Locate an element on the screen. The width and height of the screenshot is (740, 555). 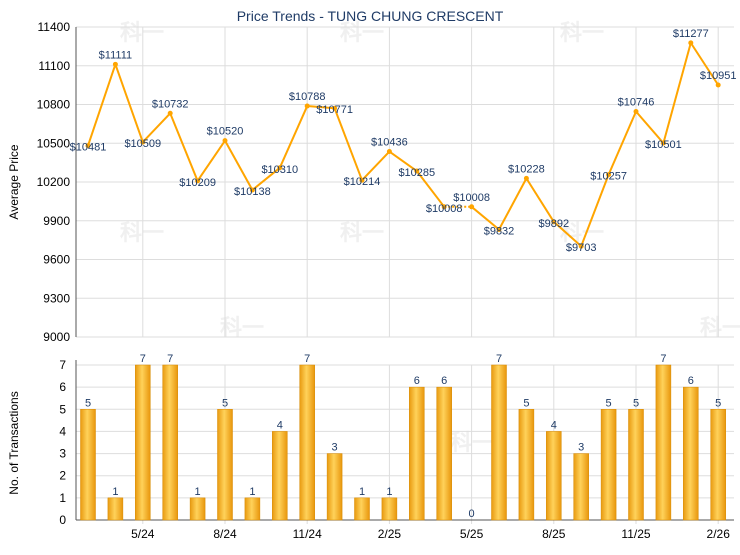
price-data-label: $9892 is located at coordinates (554, 224).